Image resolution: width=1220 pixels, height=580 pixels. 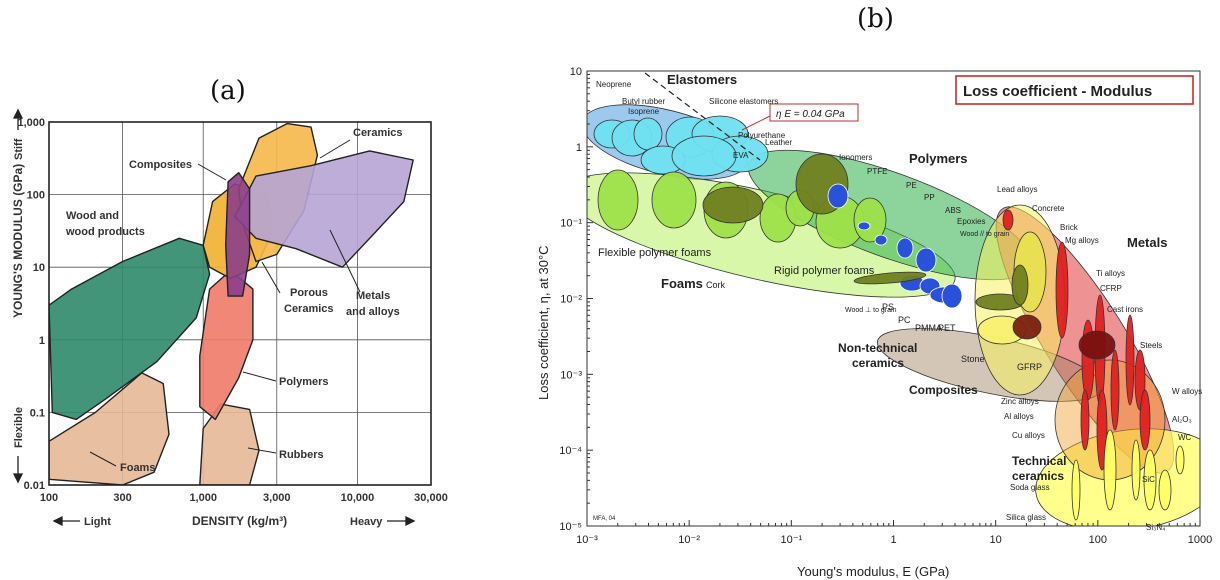 I want to click on material-label-16: Rigid polymer foams, so click(x=824, y=271).